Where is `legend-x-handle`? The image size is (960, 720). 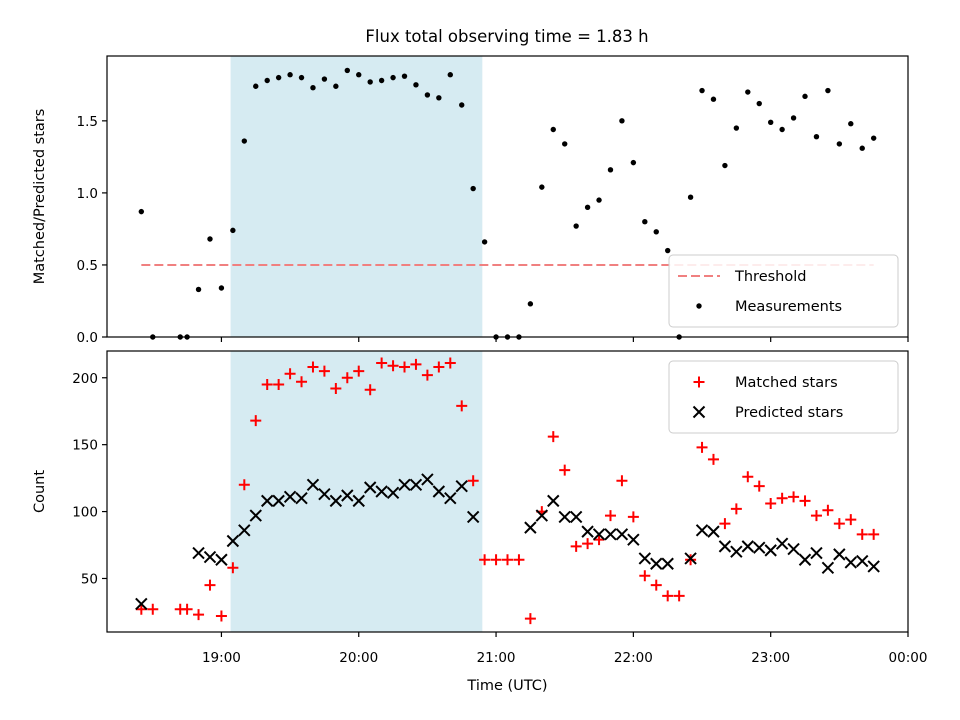 legend-x-handle is located at coordinates (699, 412).